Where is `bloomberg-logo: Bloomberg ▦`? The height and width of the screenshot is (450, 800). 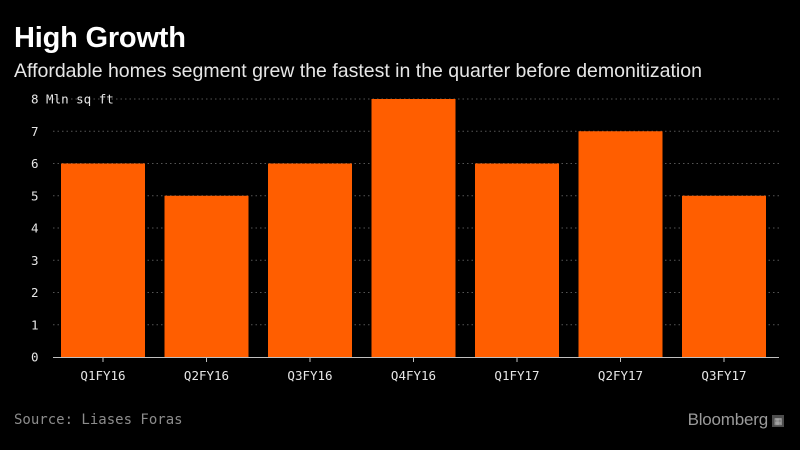
bloomberg-logo: Bloomberg ▦ is located at coordinates (736, 420).